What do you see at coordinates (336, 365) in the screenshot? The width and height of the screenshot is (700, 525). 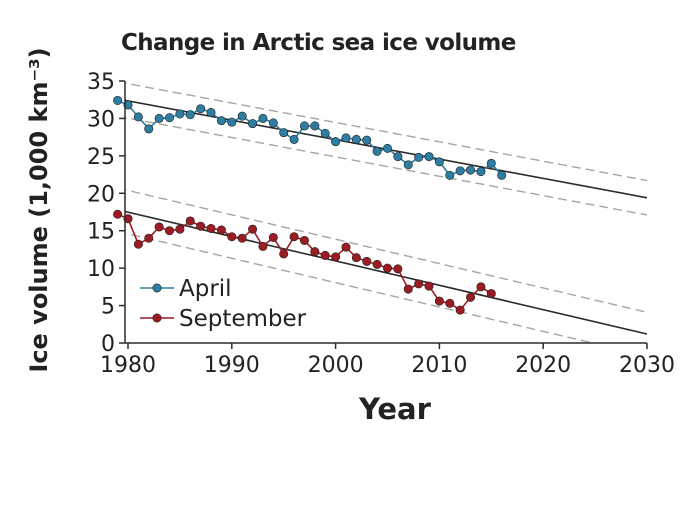 I see `x-tick-label: 2000` at bounding box center [336, 365].